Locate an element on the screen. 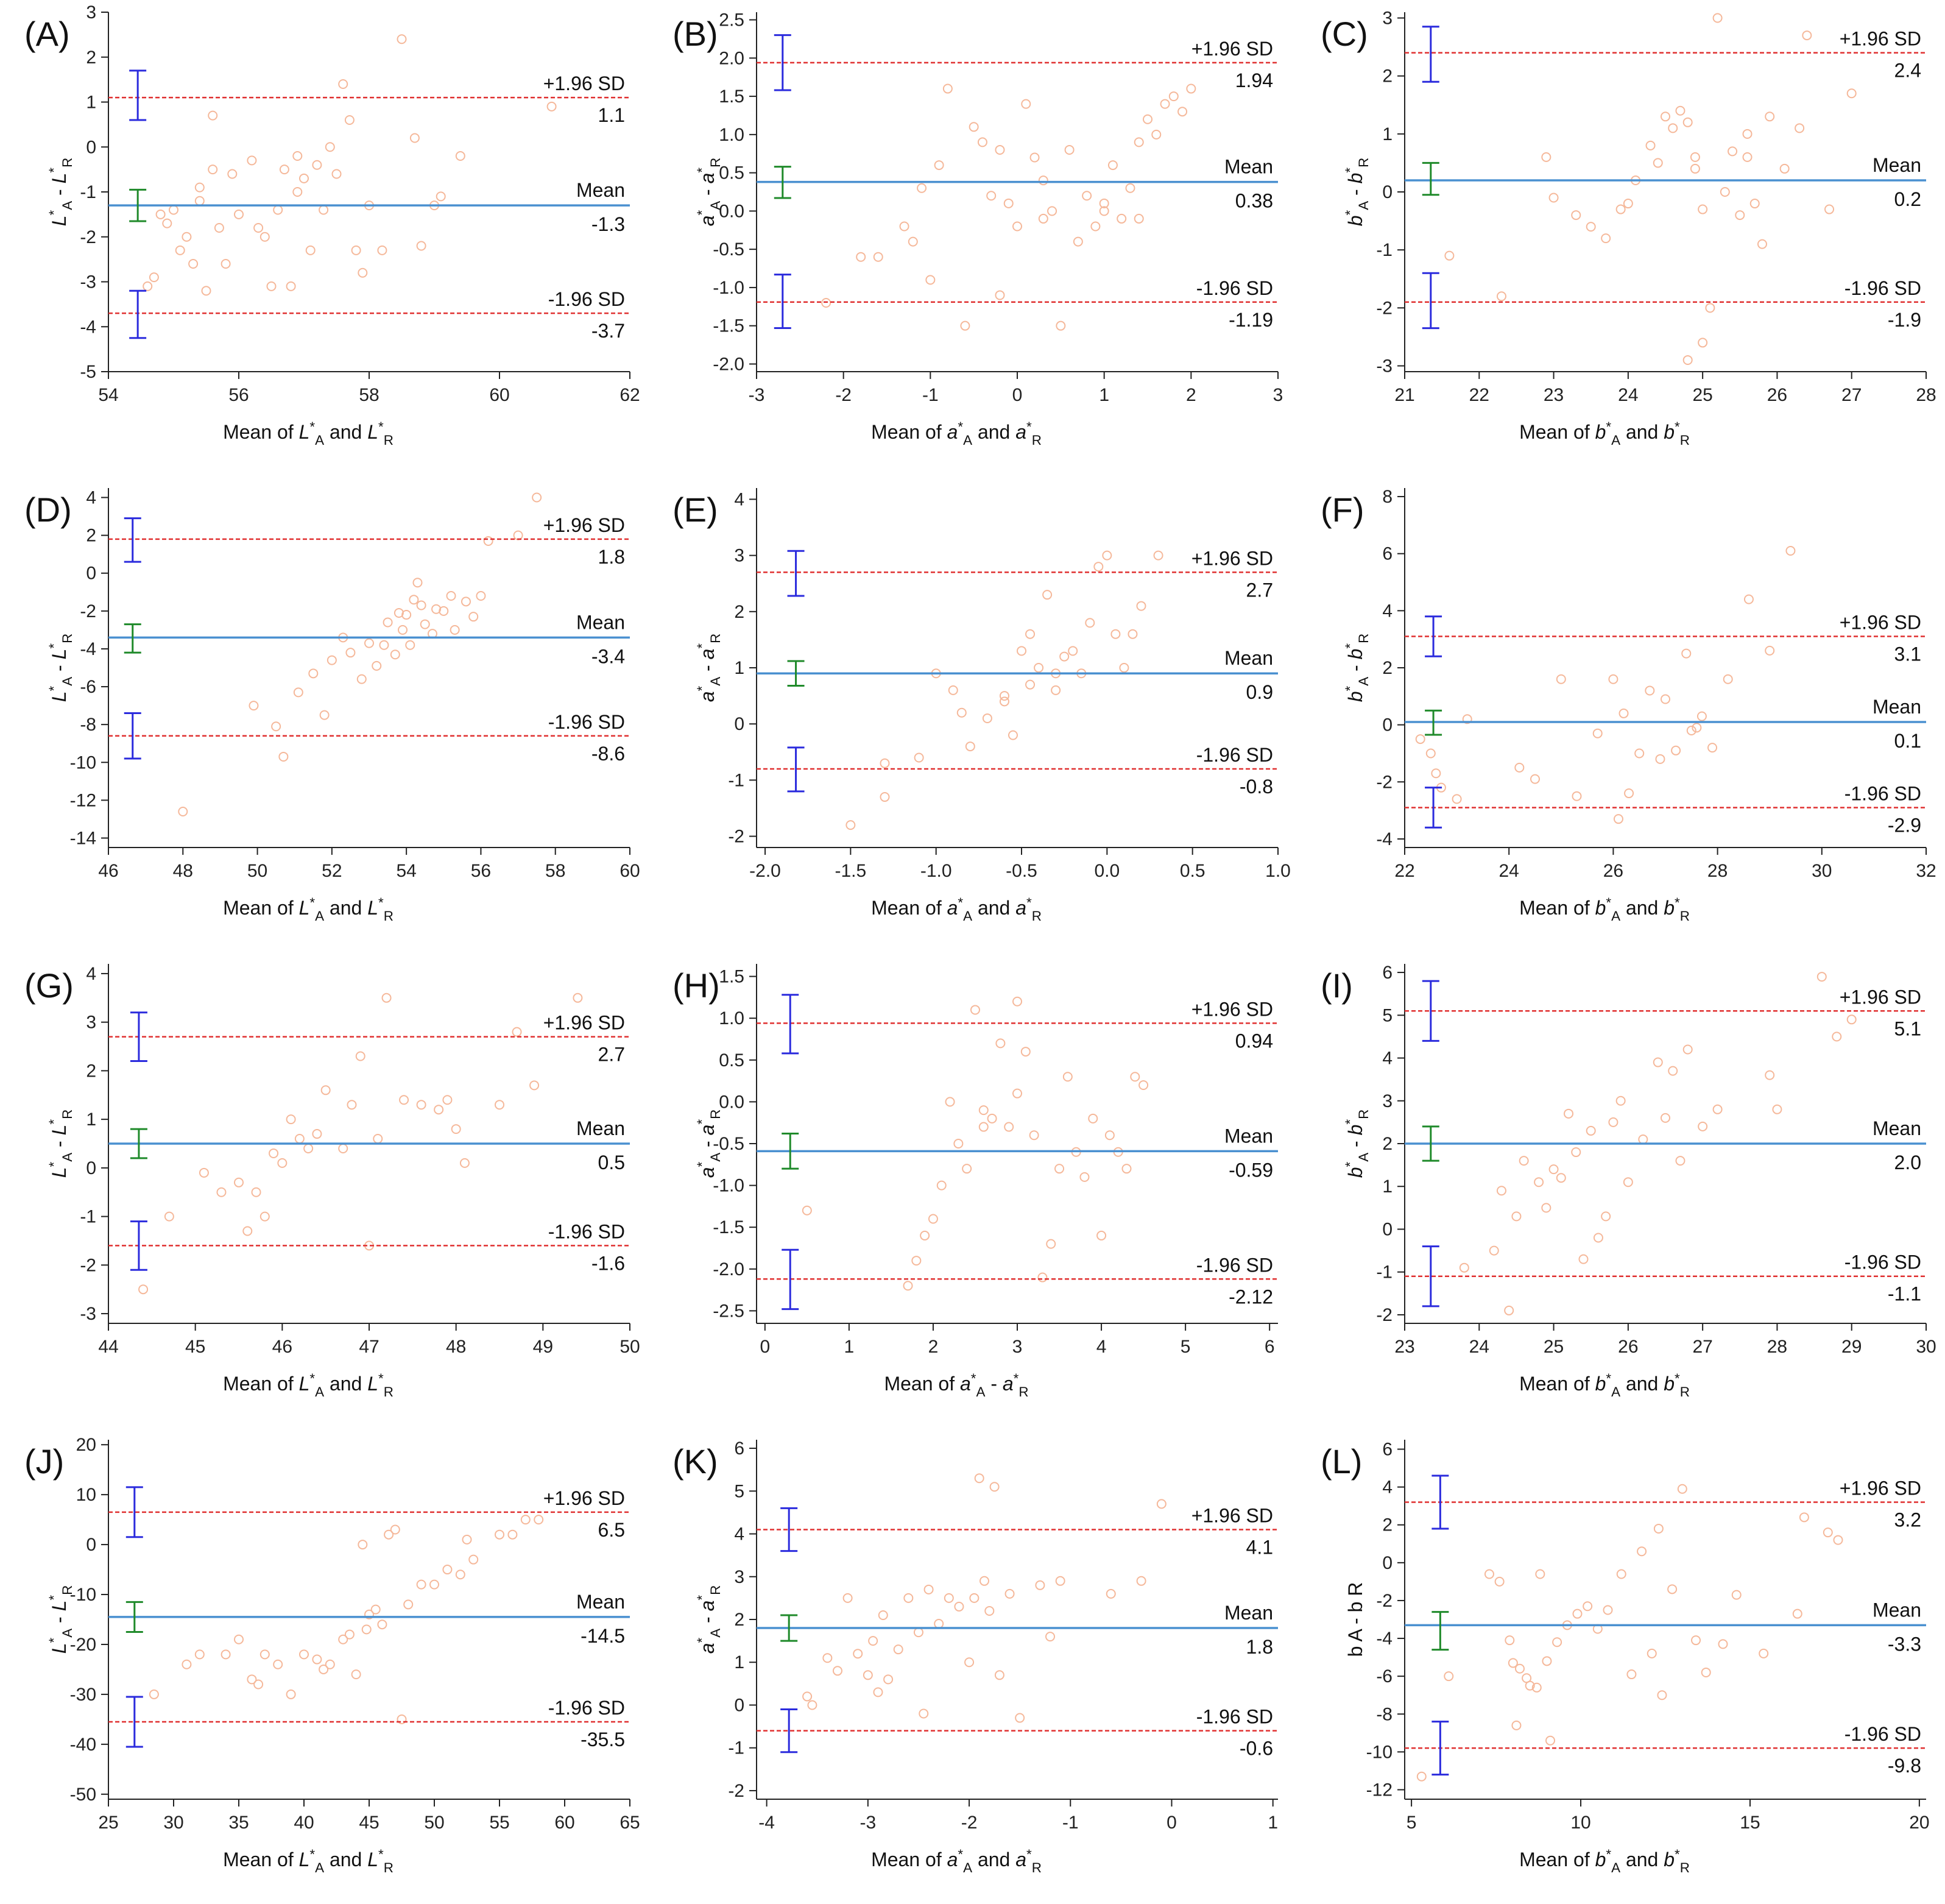  y-axis-label: a*A​ - a*R​ is located at coordinates (709, 192).